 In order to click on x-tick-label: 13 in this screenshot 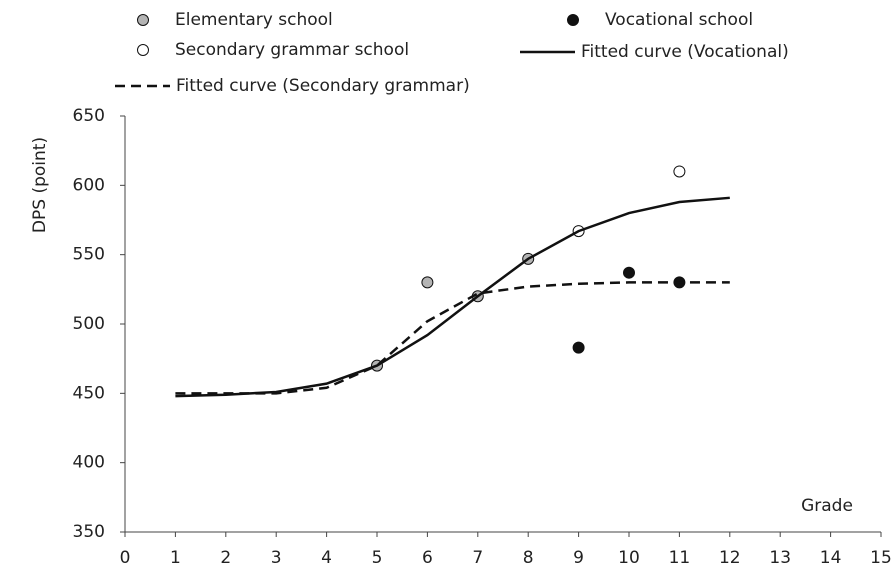, I will do `click(780, 558)`.